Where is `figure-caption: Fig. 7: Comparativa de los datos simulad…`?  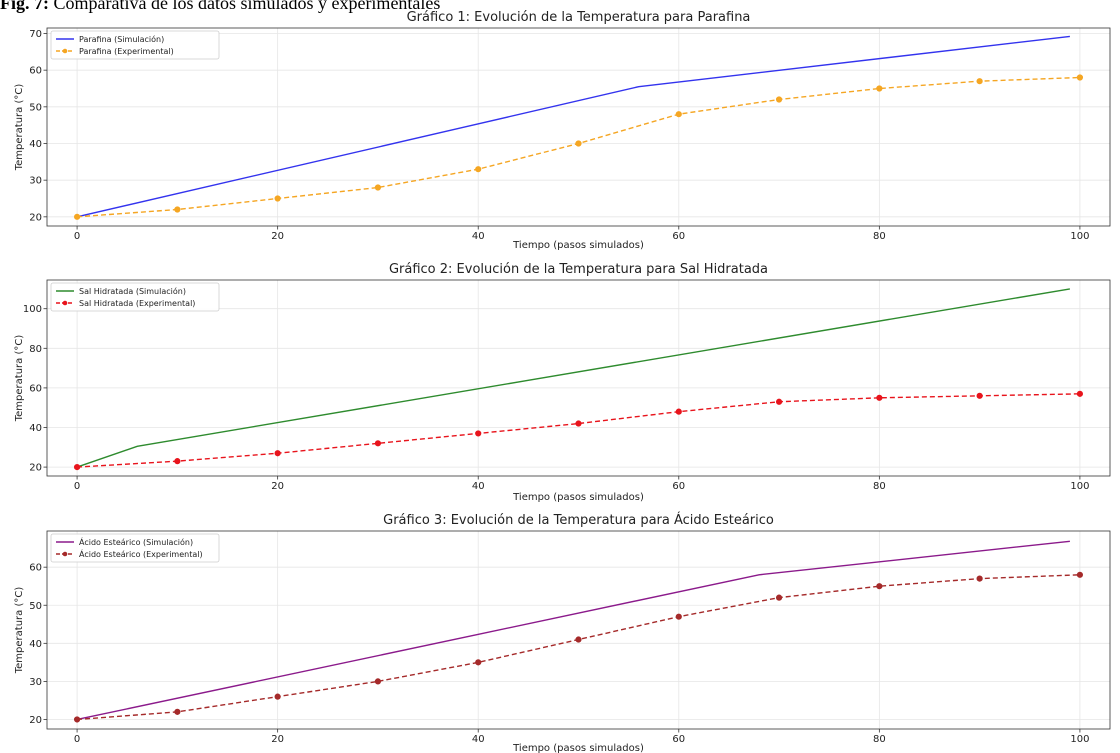 figure-caption: Fig. 7: Comparativa de los datos simulad… is located at coordinates (220, 6).